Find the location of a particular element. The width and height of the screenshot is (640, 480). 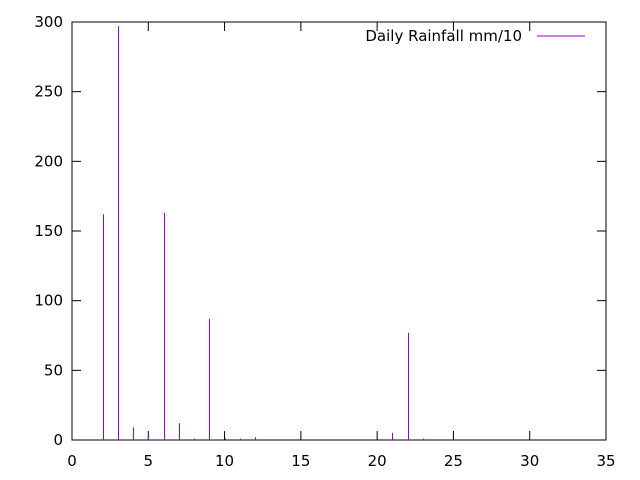

y-tick-label: 250 is located at coordinates (48, 92).